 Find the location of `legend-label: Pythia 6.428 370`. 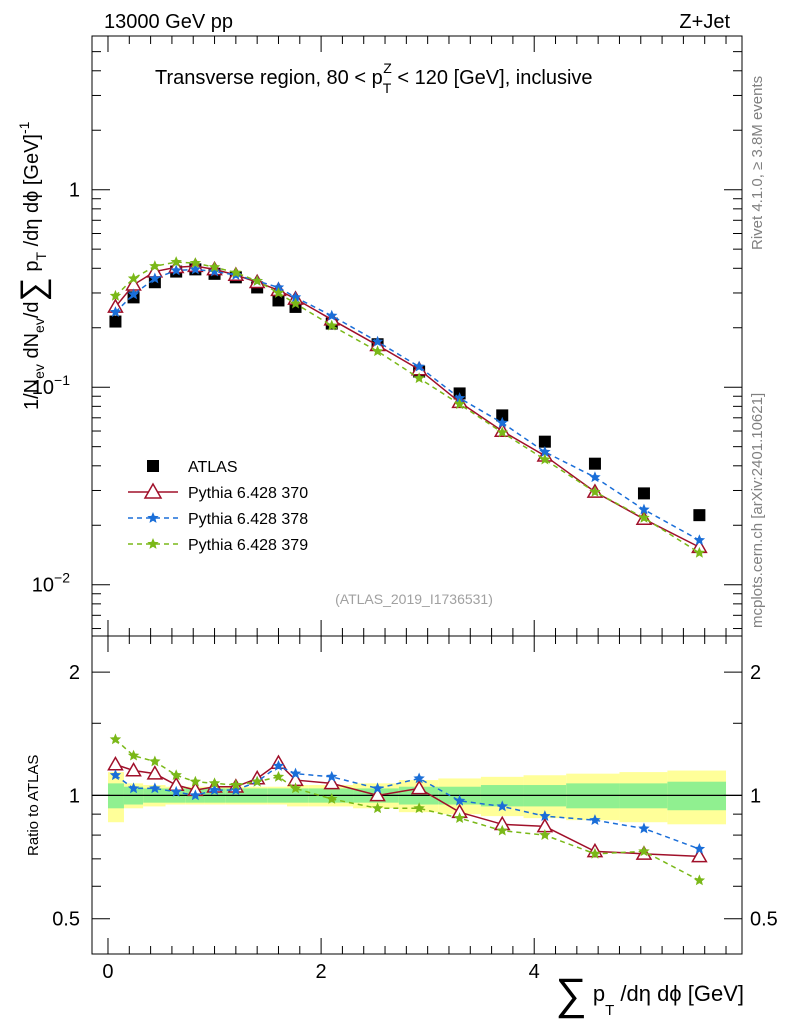

legend-label: Pythia 6.428 370 is located at coordinates (248, 493).